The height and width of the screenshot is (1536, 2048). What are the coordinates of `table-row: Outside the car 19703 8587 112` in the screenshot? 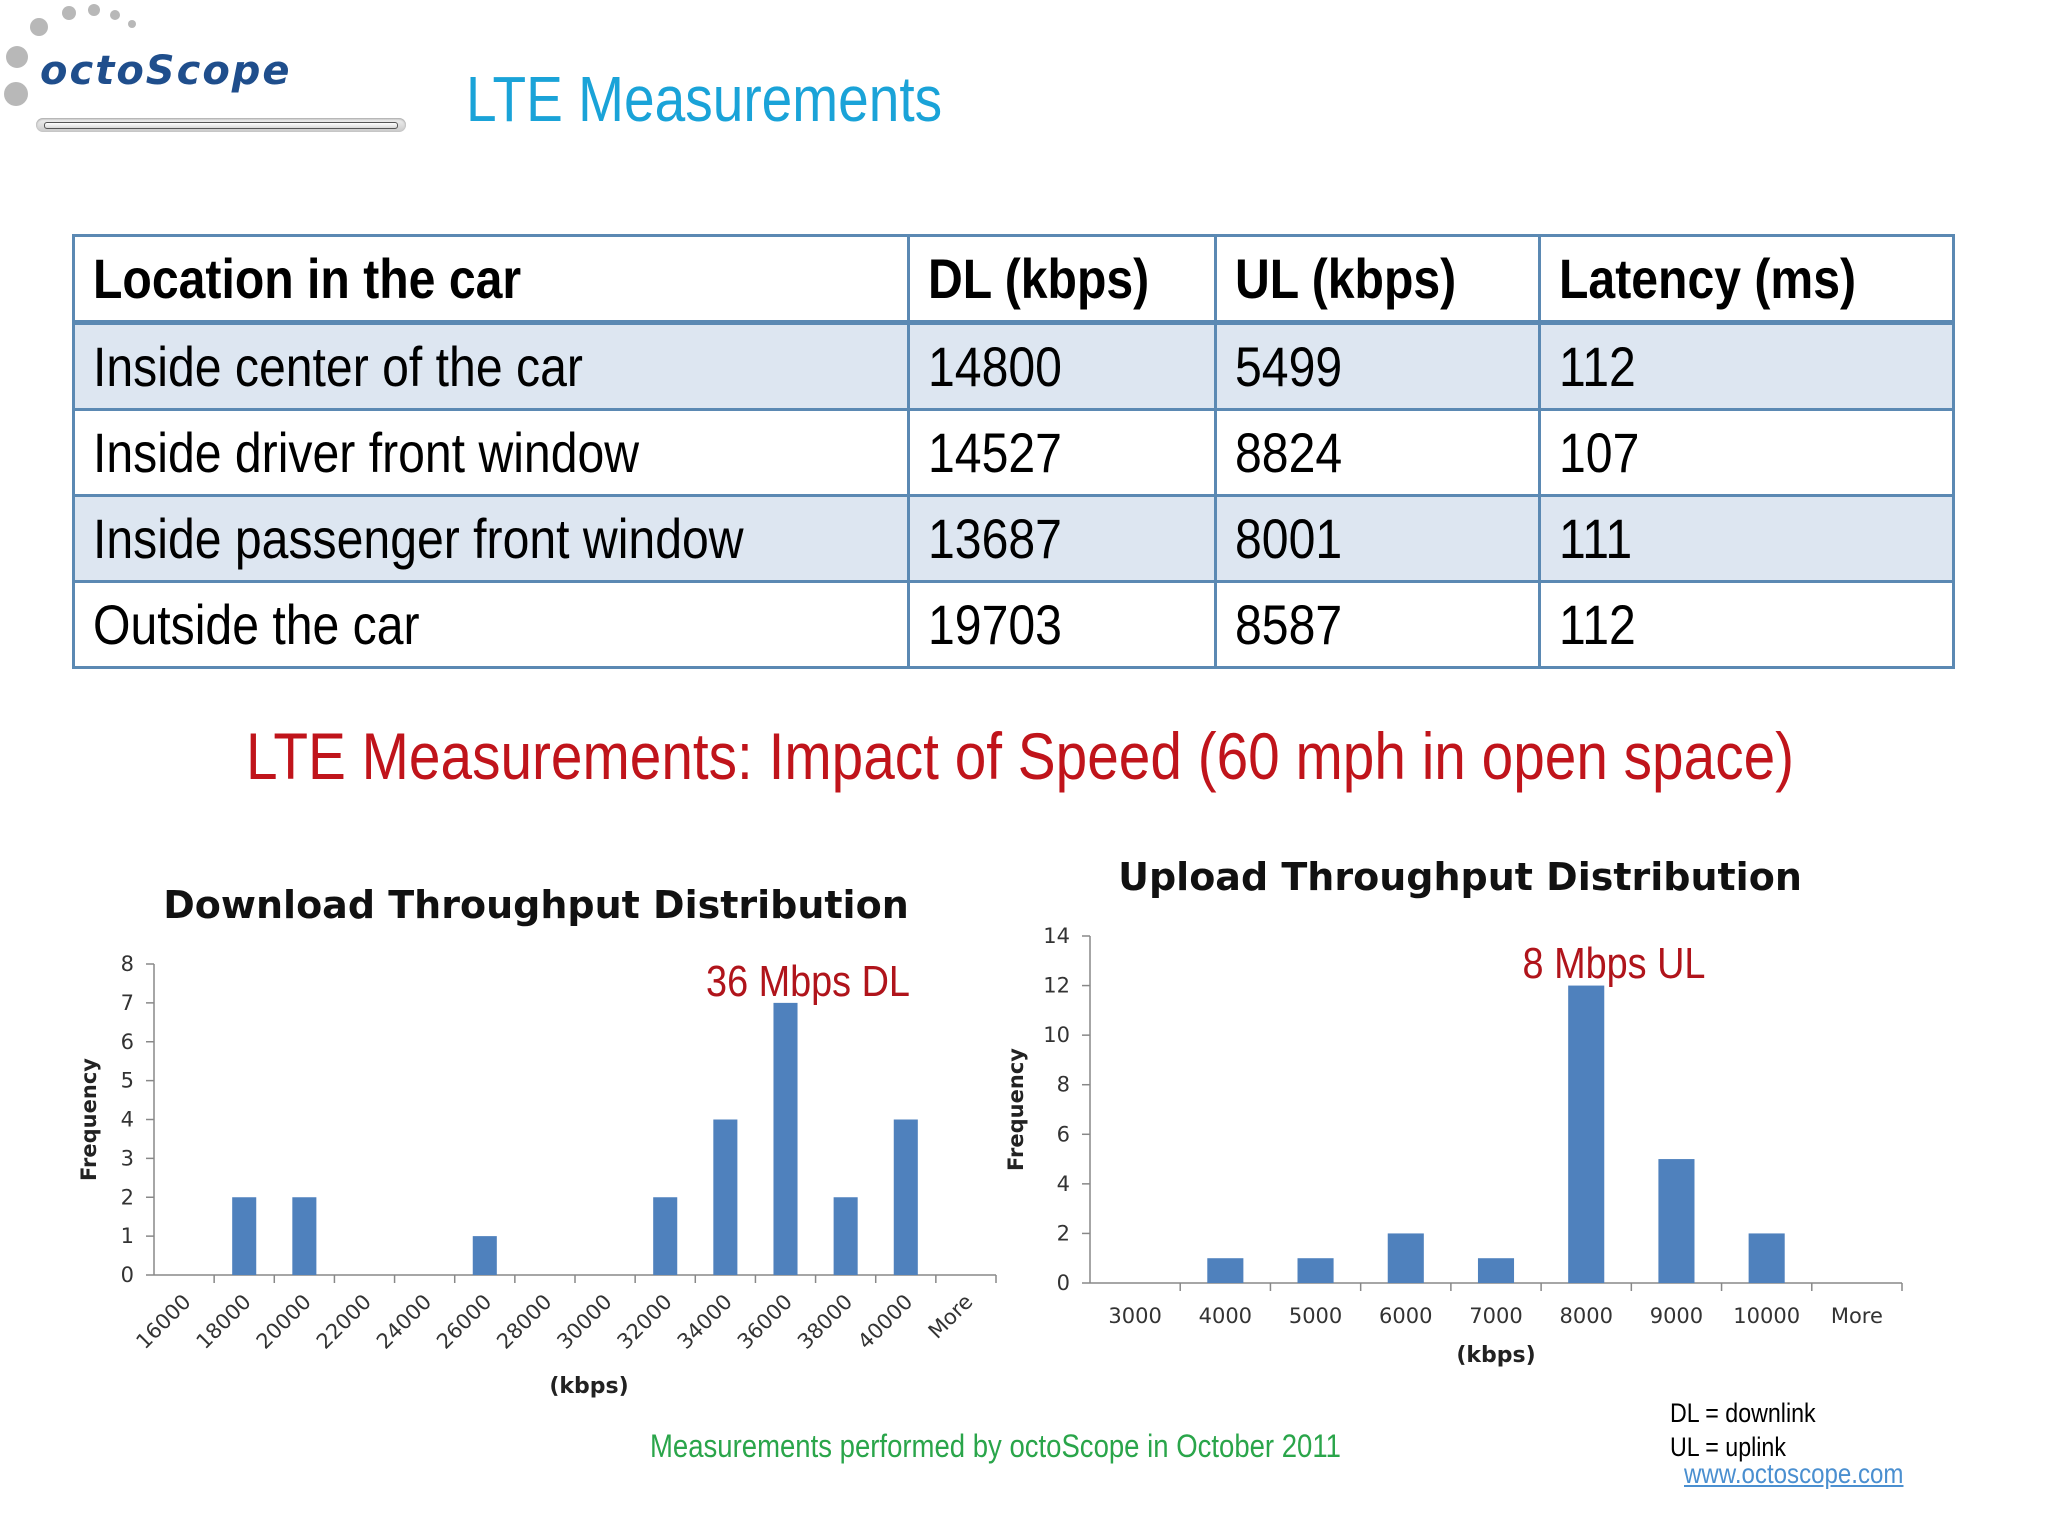 It's located at (1013, 624).